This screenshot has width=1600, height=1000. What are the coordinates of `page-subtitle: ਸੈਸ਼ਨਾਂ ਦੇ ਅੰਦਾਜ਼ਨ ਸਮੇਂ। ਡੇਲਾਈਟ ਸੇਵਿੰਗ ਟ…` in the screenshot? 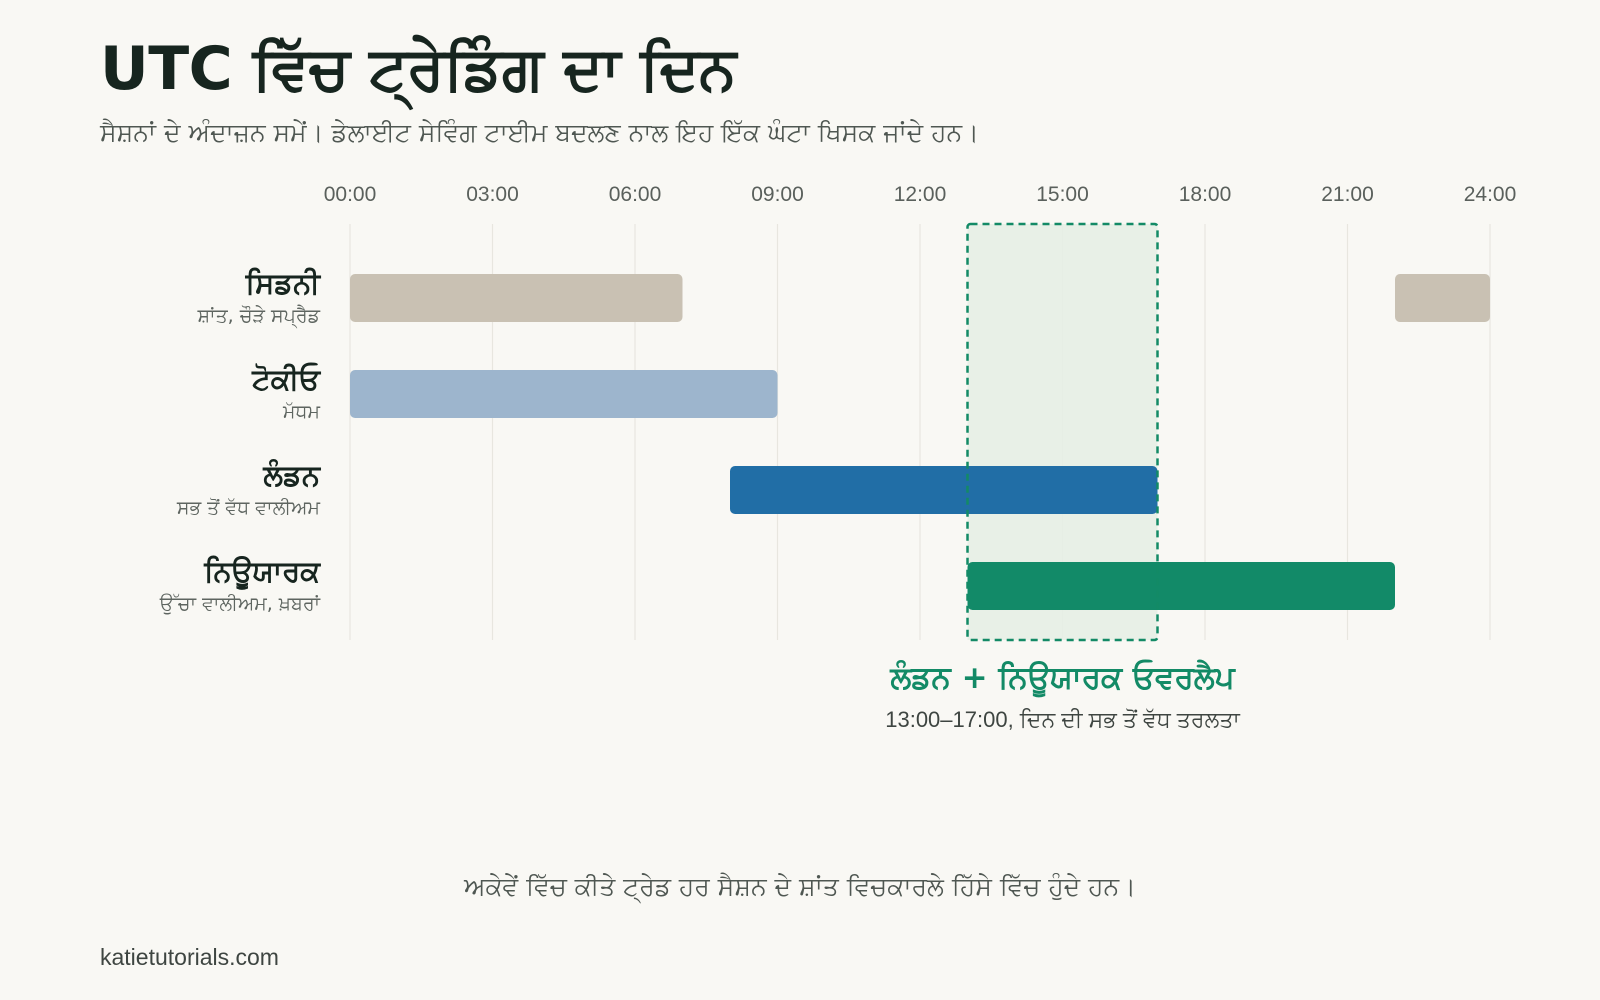 It's located at (539, 132).